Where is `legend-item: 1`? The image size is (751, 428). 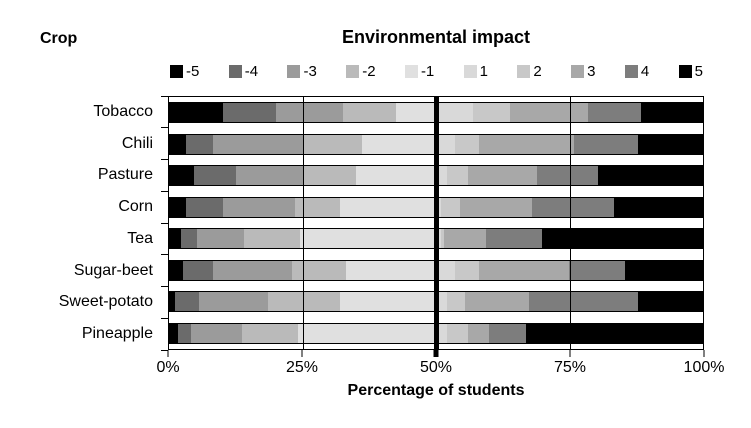
legend-item: 1 is located at coordinates (476, 71).